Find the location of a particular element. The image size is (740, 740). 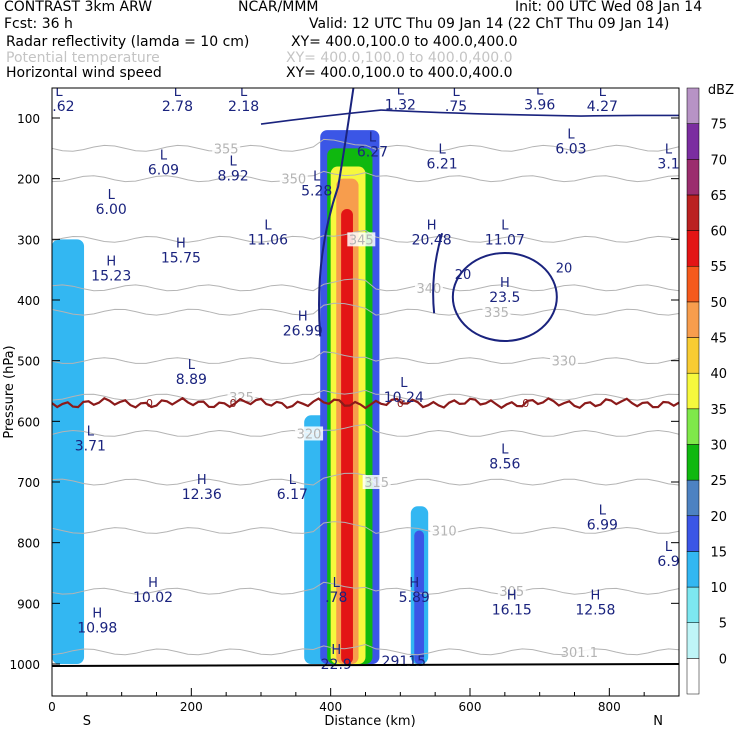

theta-label: 330 is located at coordinates (564, 362).